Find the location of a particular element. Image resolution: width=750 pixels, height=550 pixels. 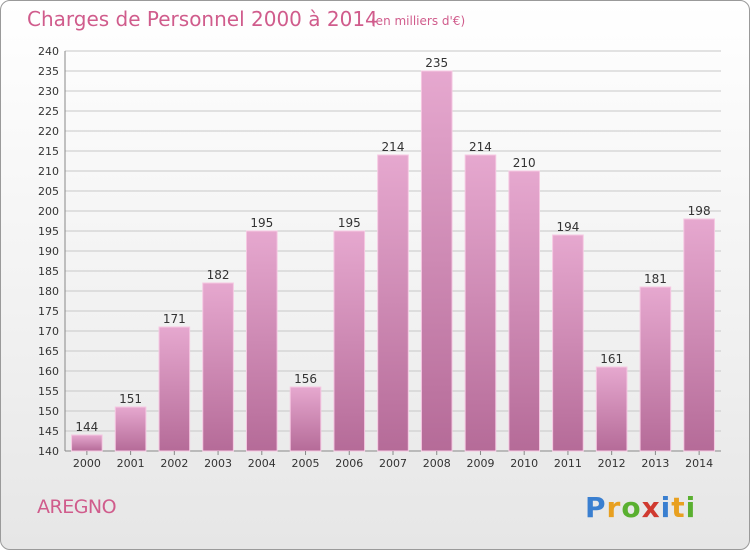

bar-2000 is located at coordinates (87, 443).